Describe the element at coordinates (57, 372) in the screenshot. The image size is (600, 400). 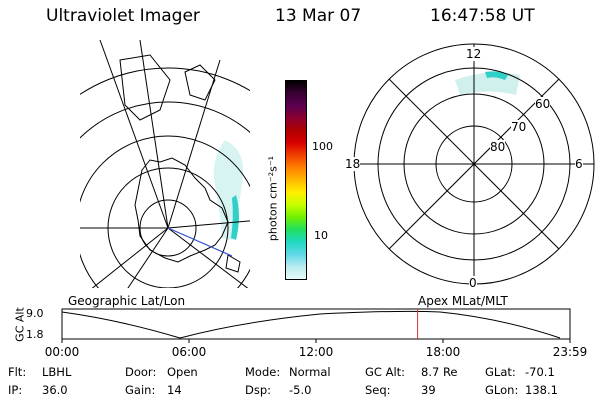
I see `info-value: LBHL` at that location.